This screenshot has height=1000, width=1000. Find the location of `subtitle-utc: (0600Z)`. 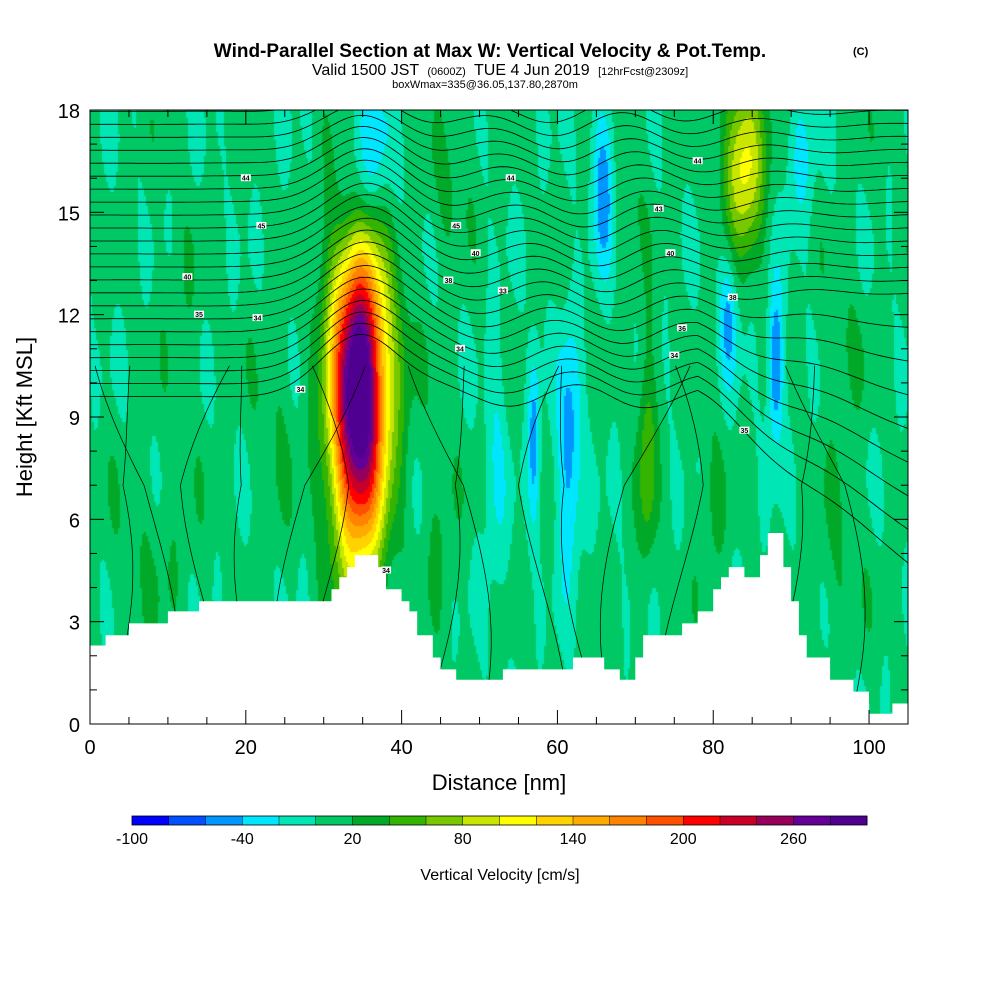

subtitle-utc: (0600Z) is located at coordinates (446, 72).